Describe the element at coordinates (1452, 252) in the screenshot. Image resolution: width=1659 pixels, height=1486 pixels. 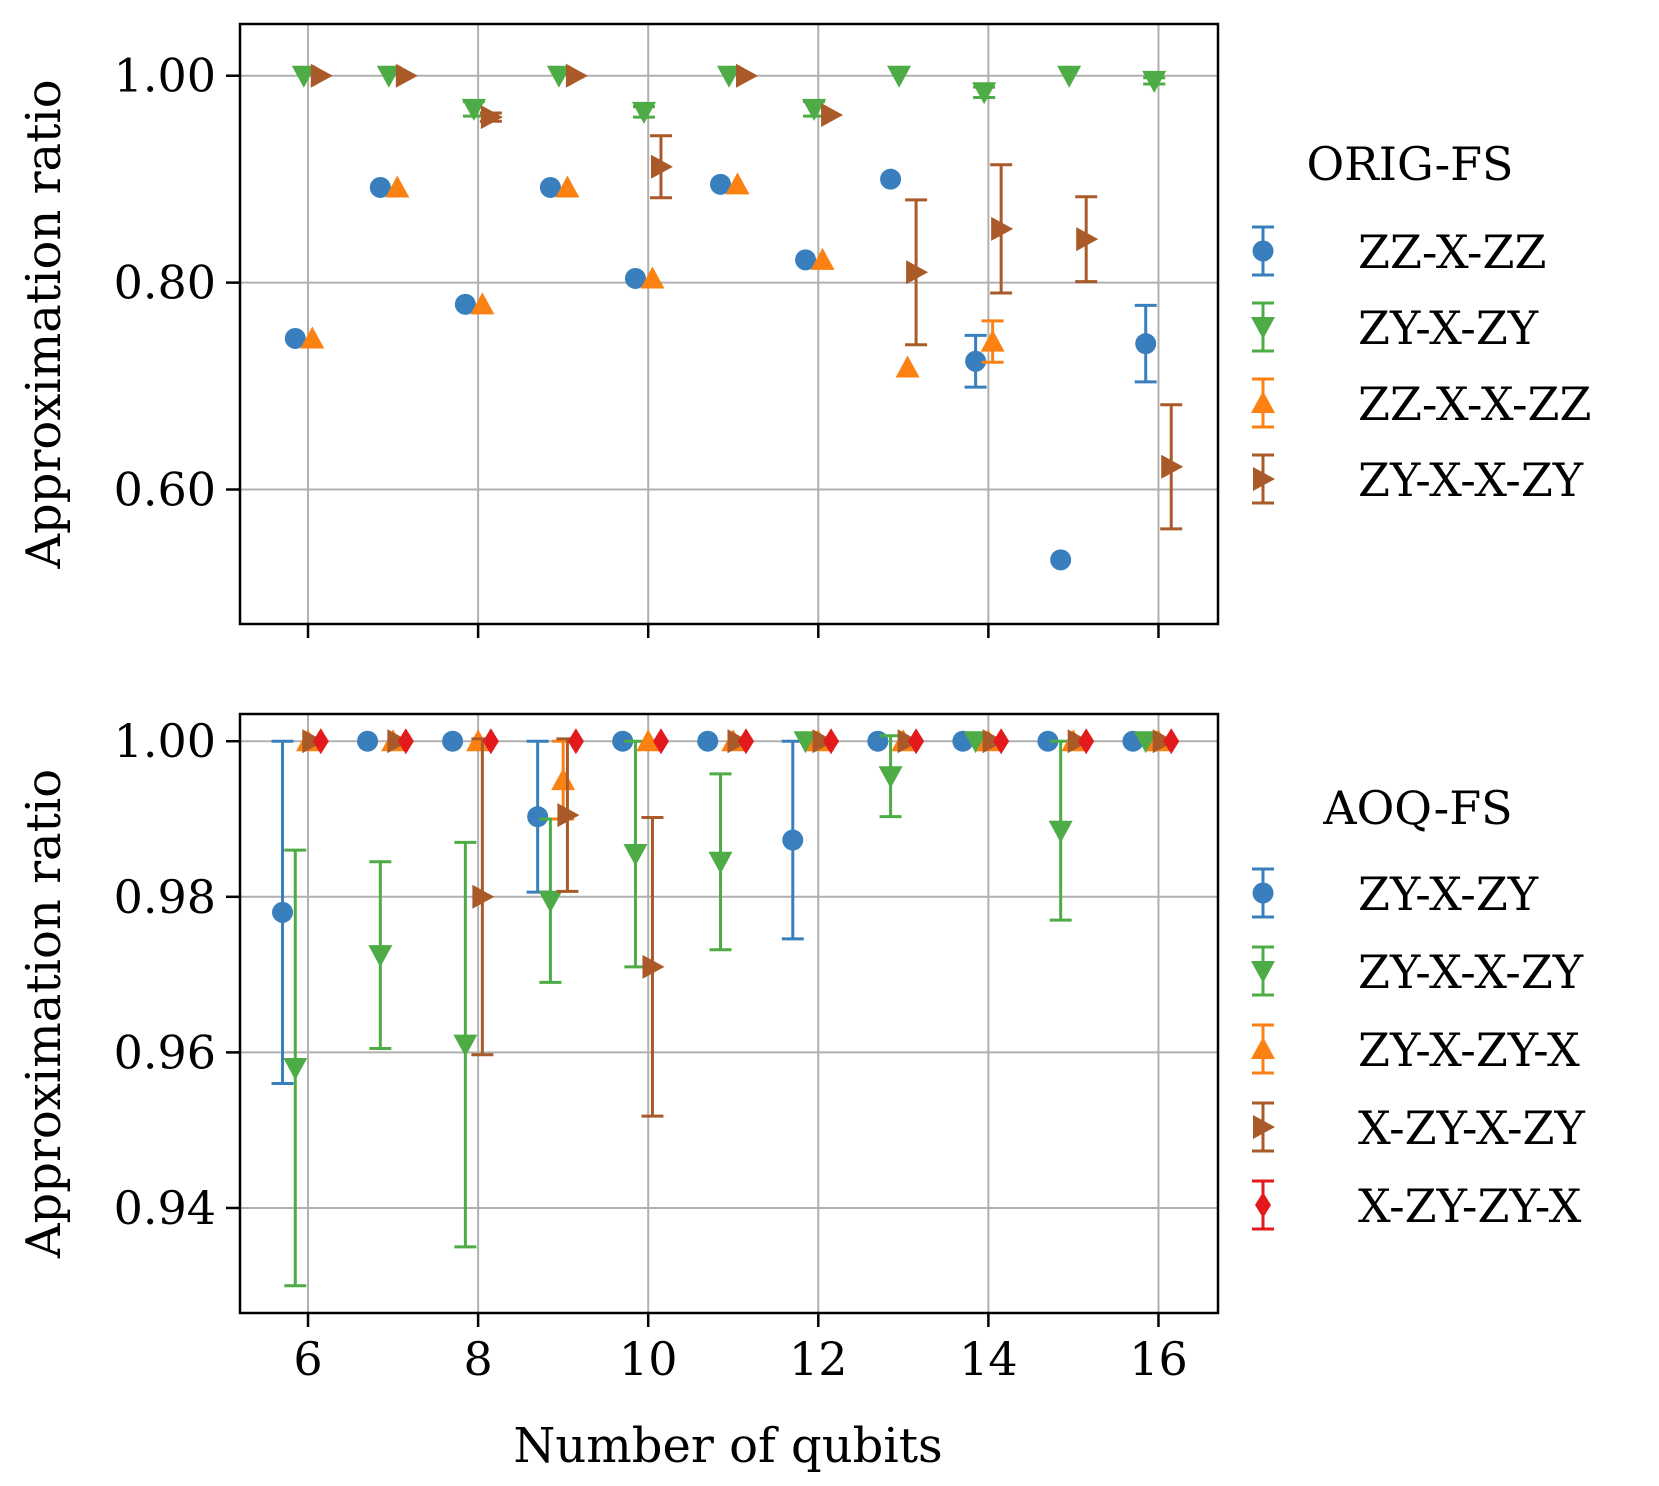
I see `legend-label: ZZ-X-ZZ` at that location.